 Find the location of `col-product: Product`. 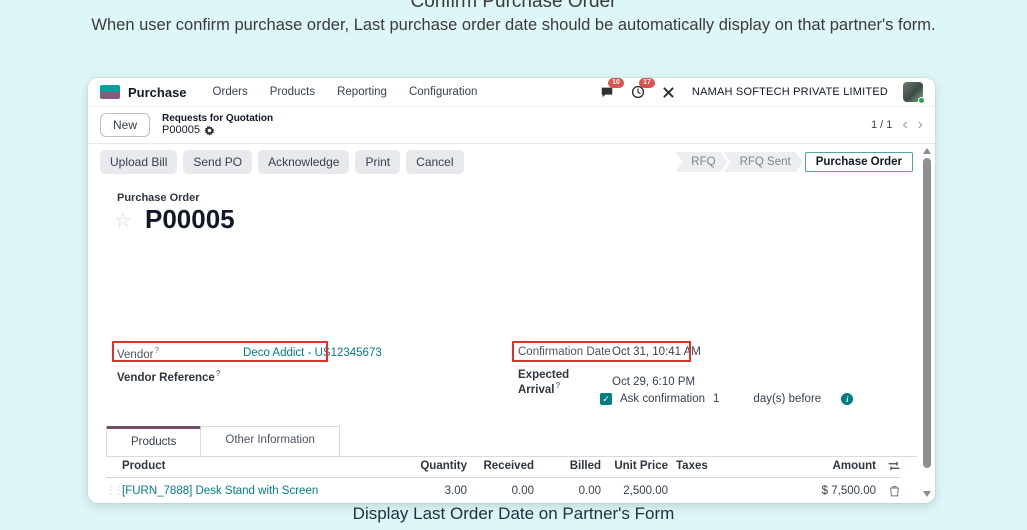

col-product: Product is located at coordinates (144, 465).